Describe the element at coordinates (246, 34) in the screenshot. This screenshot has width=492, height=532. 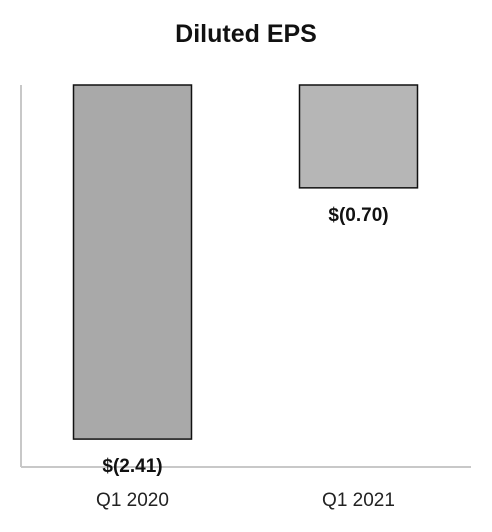
I see `chart-title: Diluted EPS` at that location.